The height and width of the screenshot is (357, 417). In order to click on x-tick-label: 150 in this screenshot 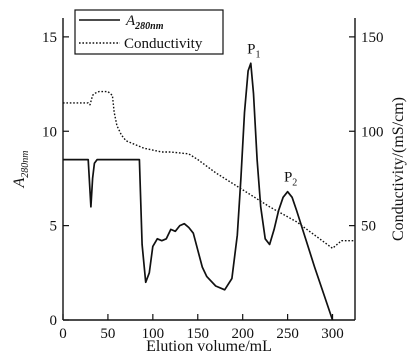, I will do `click(198, 334)`.